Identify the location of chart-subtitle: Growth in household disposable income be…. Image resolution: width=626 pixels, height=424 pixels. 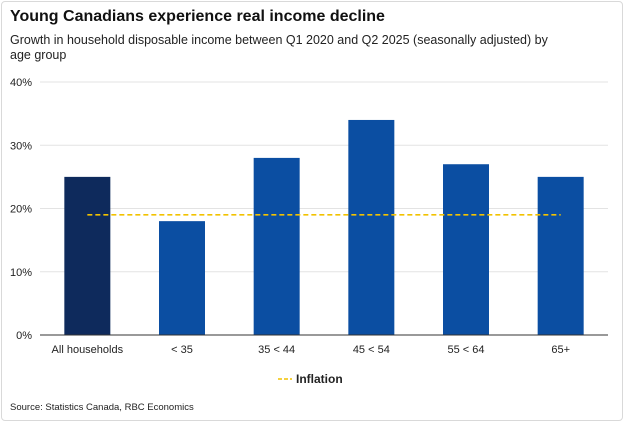
(279, 47).